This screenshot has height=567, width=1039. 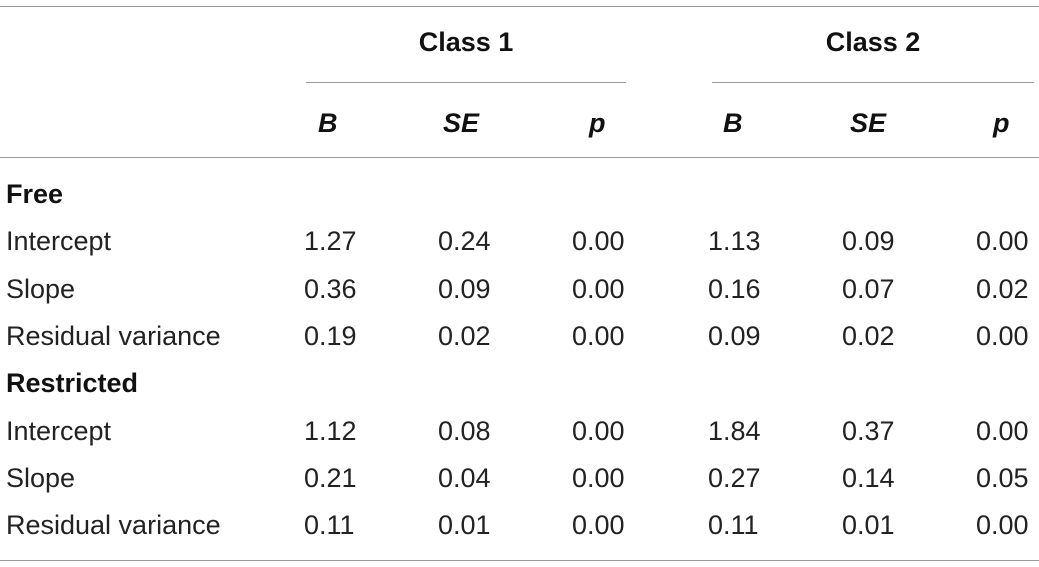 What do you see at coordinates (734, 289) in the screenshot?
I see `table-cell: 0.16` at bounding box center [734, 289].